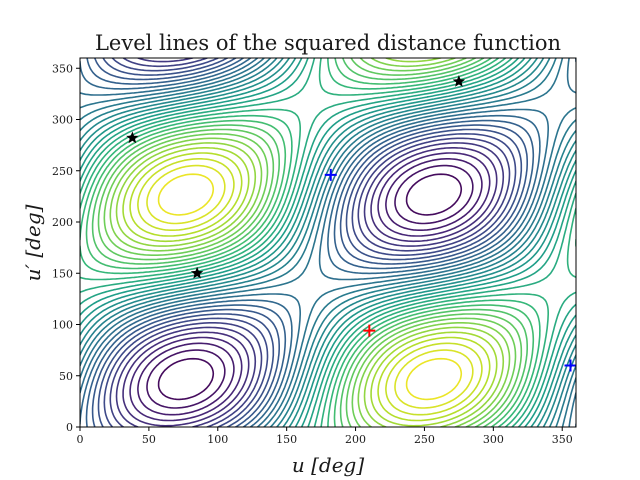 The width and height of the screenshot is (640, 480). What do you see at coordinates (328, 465) in the screenshot?
I see `x-axis-label: u [deg]` at bounding box center [328, 465].